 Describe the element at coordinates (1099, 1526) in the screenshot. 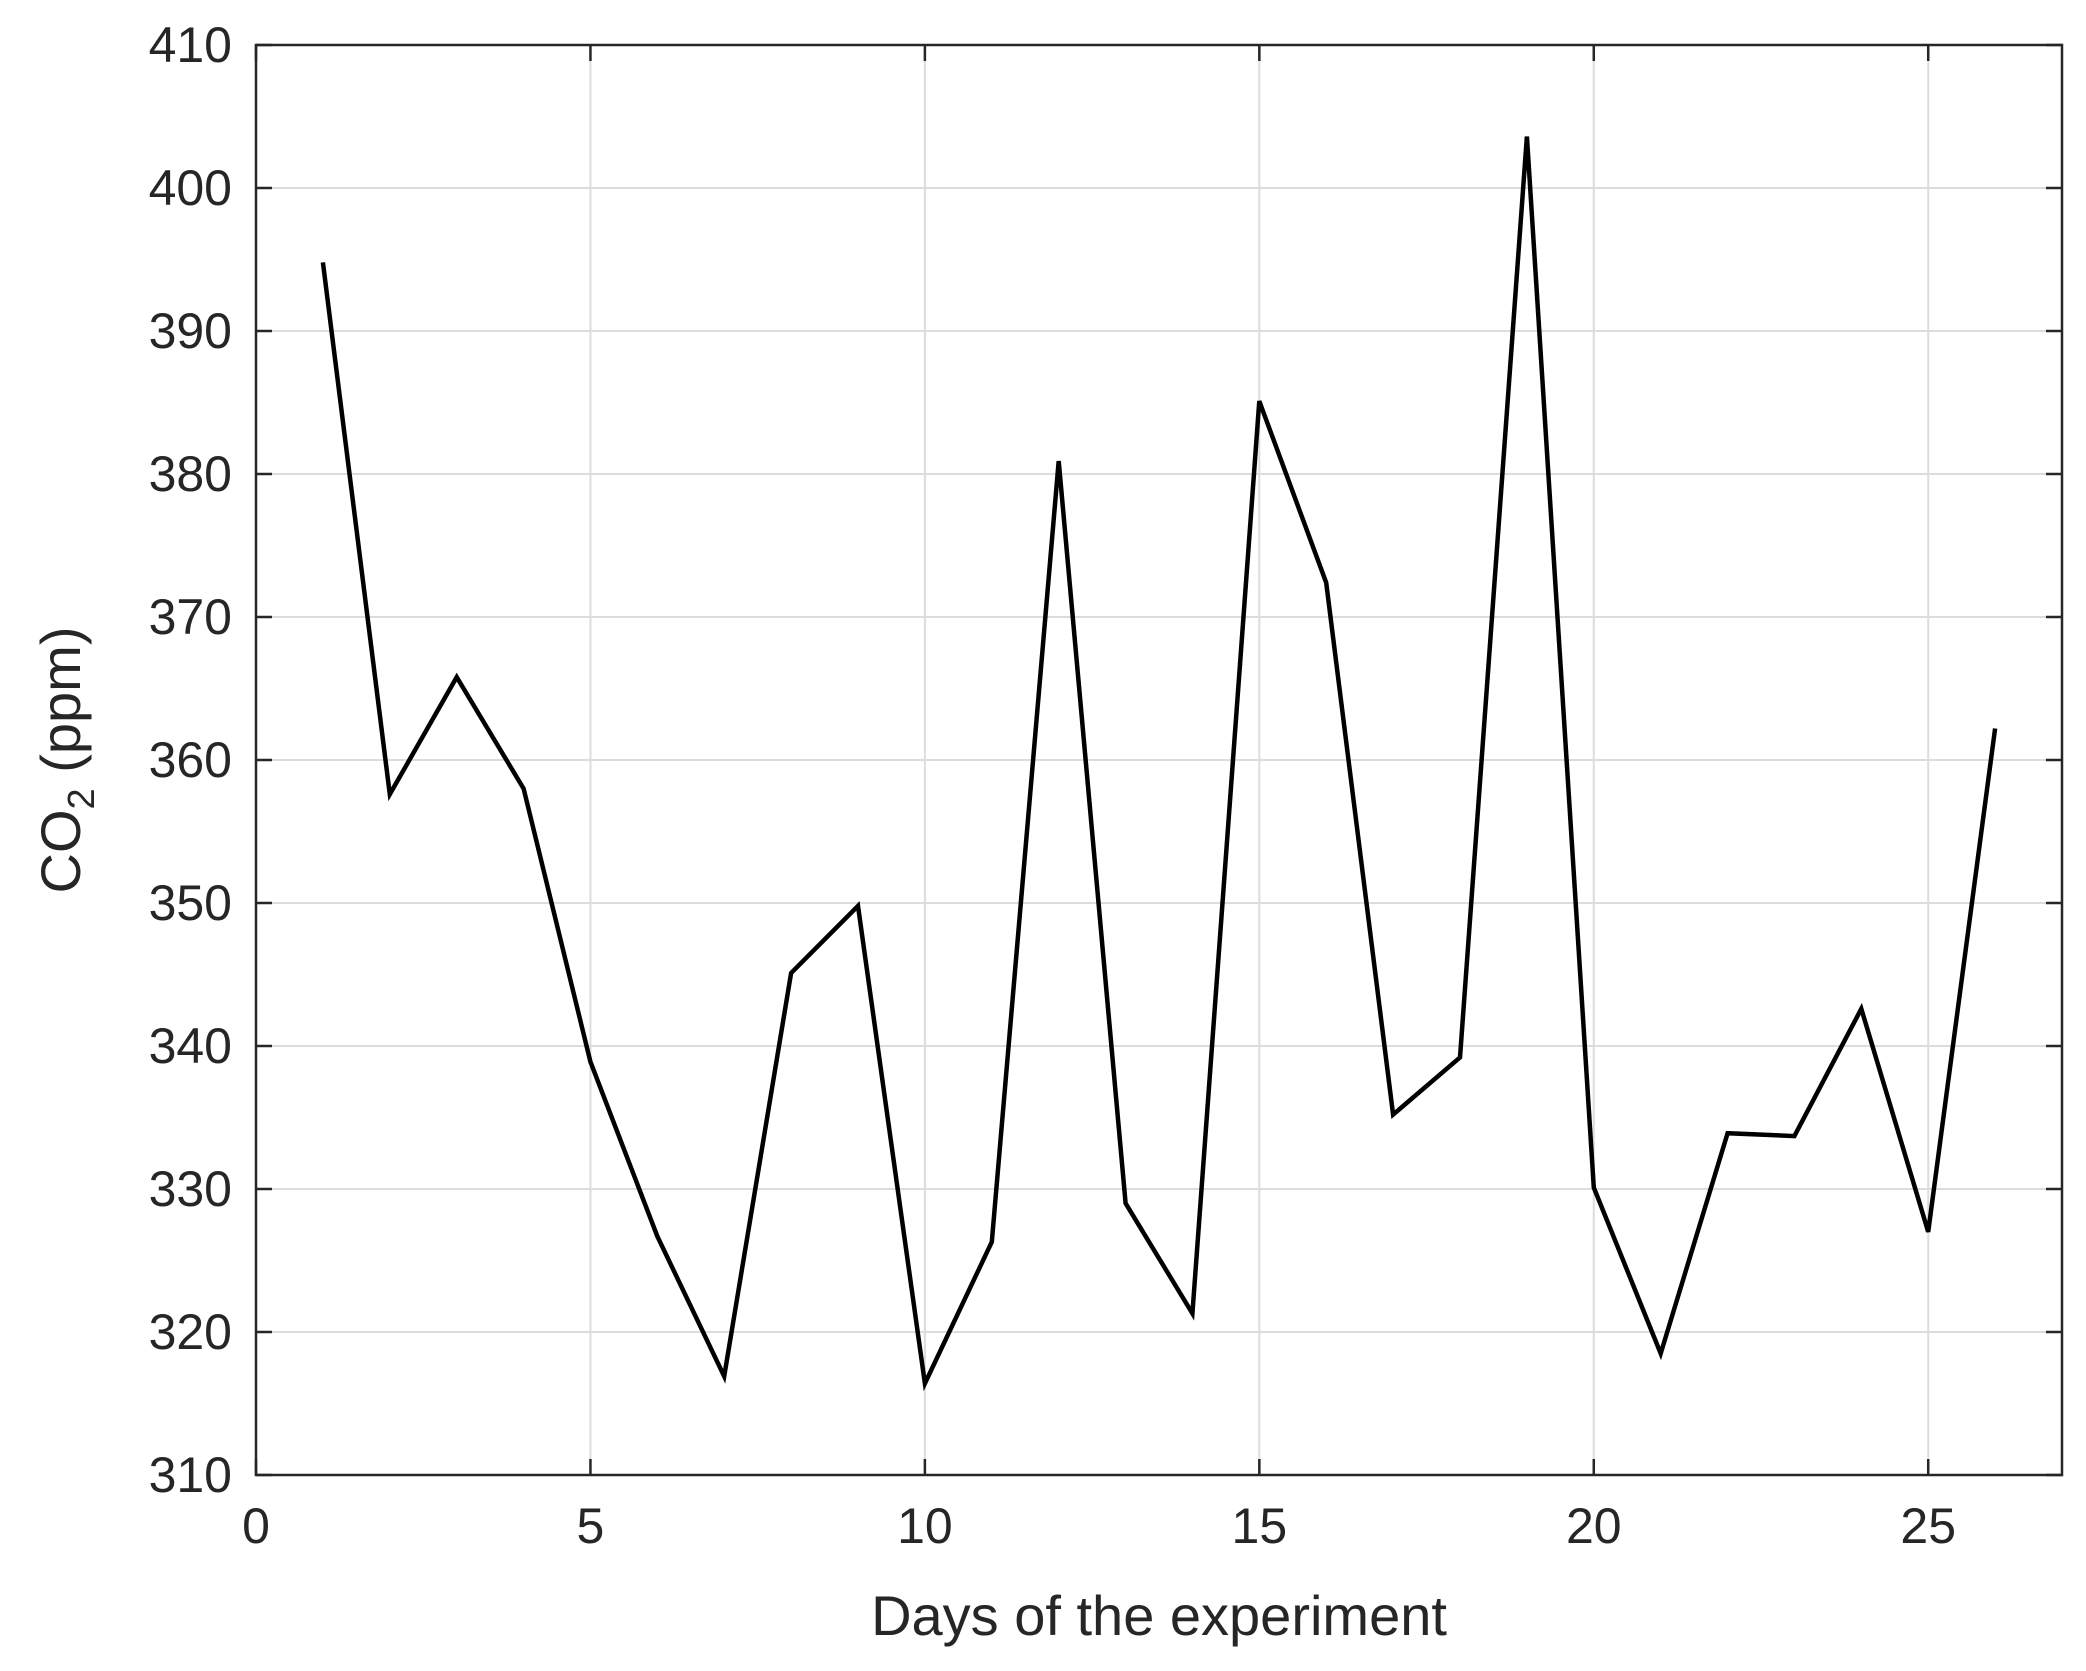

I see `x-tick-labels: 0 5 10 15 20 25` at that location.